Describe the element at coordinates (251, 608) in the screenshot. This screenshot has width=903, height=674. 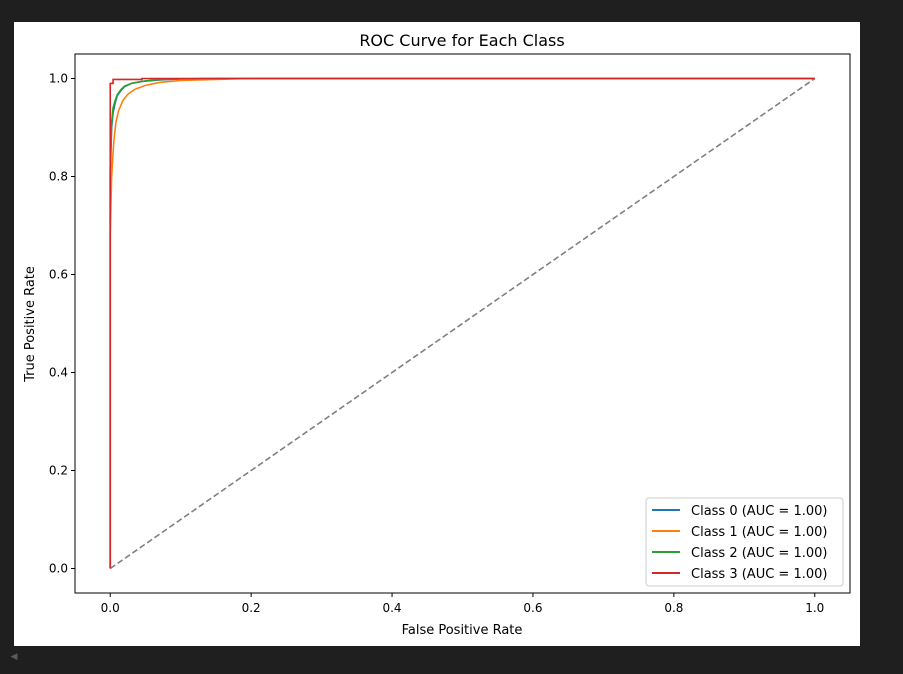
I see `x-tick-label: 0.2` at that location.